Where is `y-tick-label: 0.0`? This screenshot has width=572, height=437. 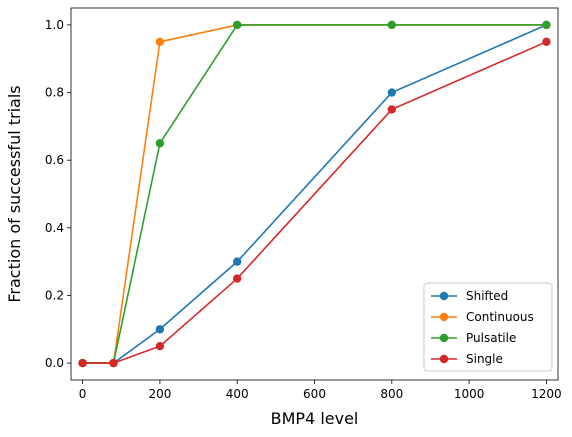 y-tick-label: 0.0 is located at coordinates (54, 363).